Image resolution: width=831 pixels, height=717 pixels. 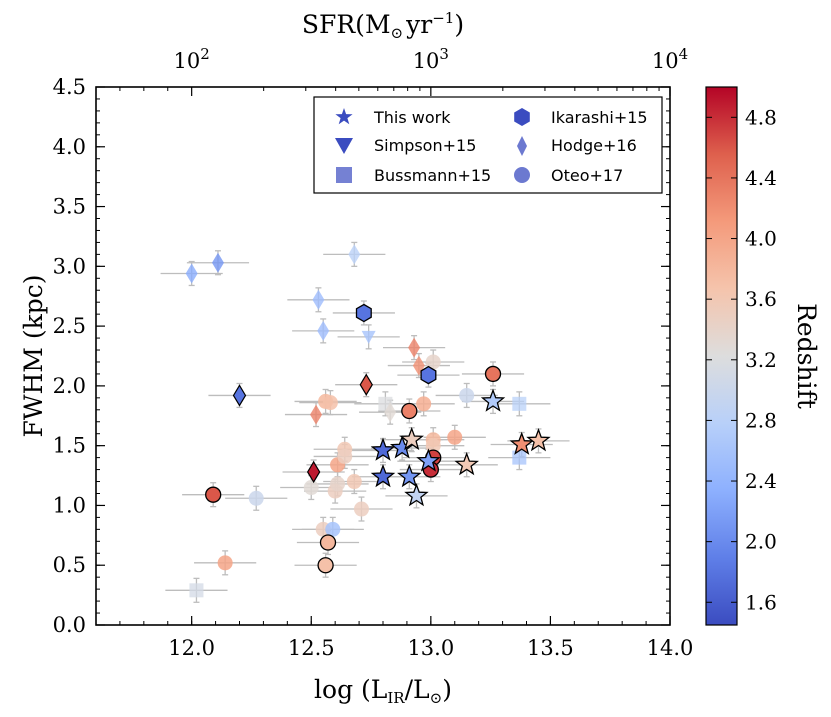 What do you see at coordinates (396, 698) in the screenshot?
I see `x-axis-title-sub: IR` at bounding box center [396, 698].